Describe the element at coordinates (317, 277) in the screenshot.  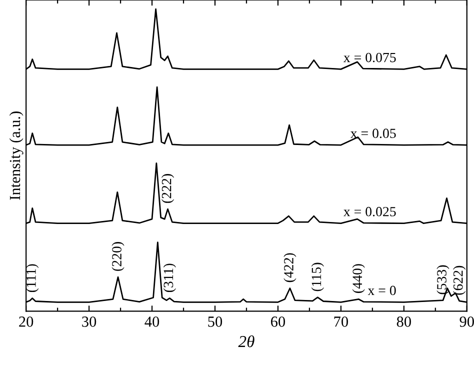
I see `annotation: (115)` at that location.